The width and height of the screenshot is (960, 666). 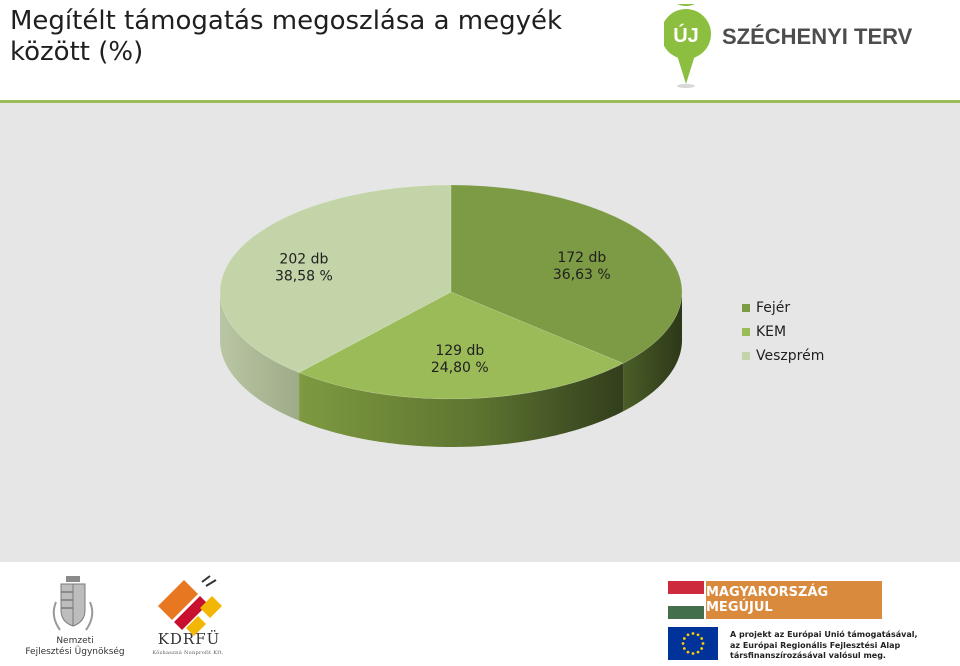 What do you see at coordinates (790, 356) in the screenshot?
I see `legend-label: Veszprém` at bounding box center [790, 356].